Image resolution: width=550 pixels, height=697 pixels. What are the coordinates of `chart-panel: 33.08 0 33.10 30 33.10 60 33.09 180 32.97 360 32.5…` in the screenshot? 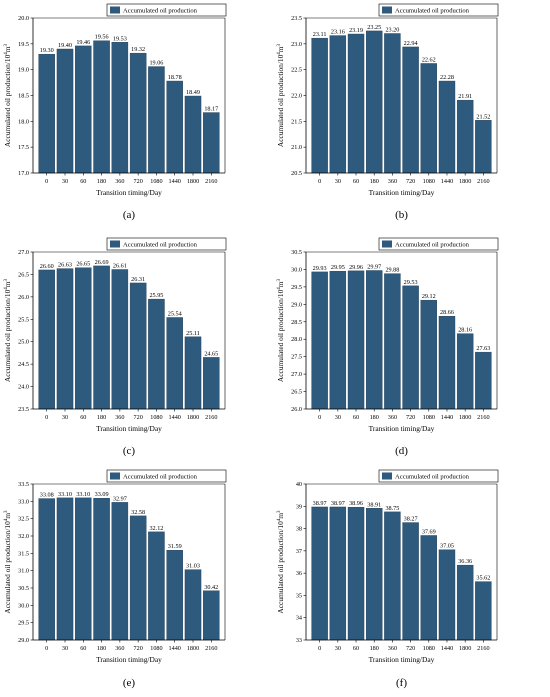 It's located at (115, 579).